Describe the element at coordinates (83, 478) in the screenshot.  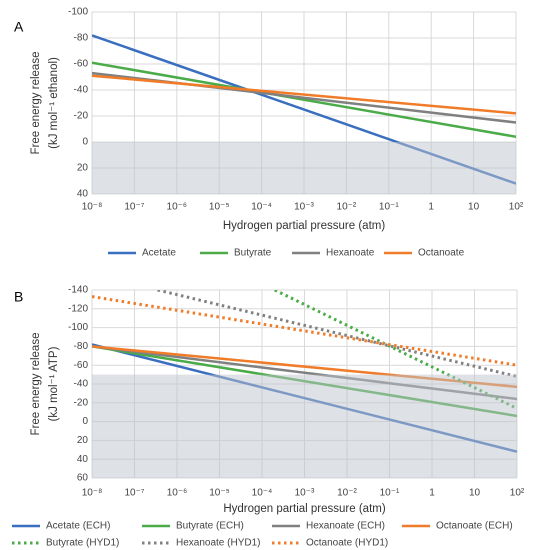
I see `y-tick-label: 60` at that location.